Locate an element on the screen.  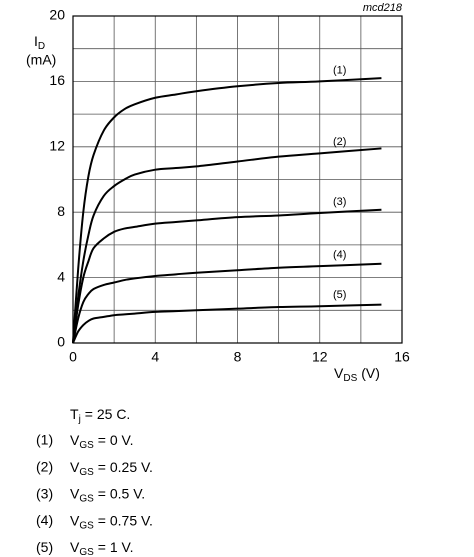
x-label-sub: DS is located at coordinates (350, 378).